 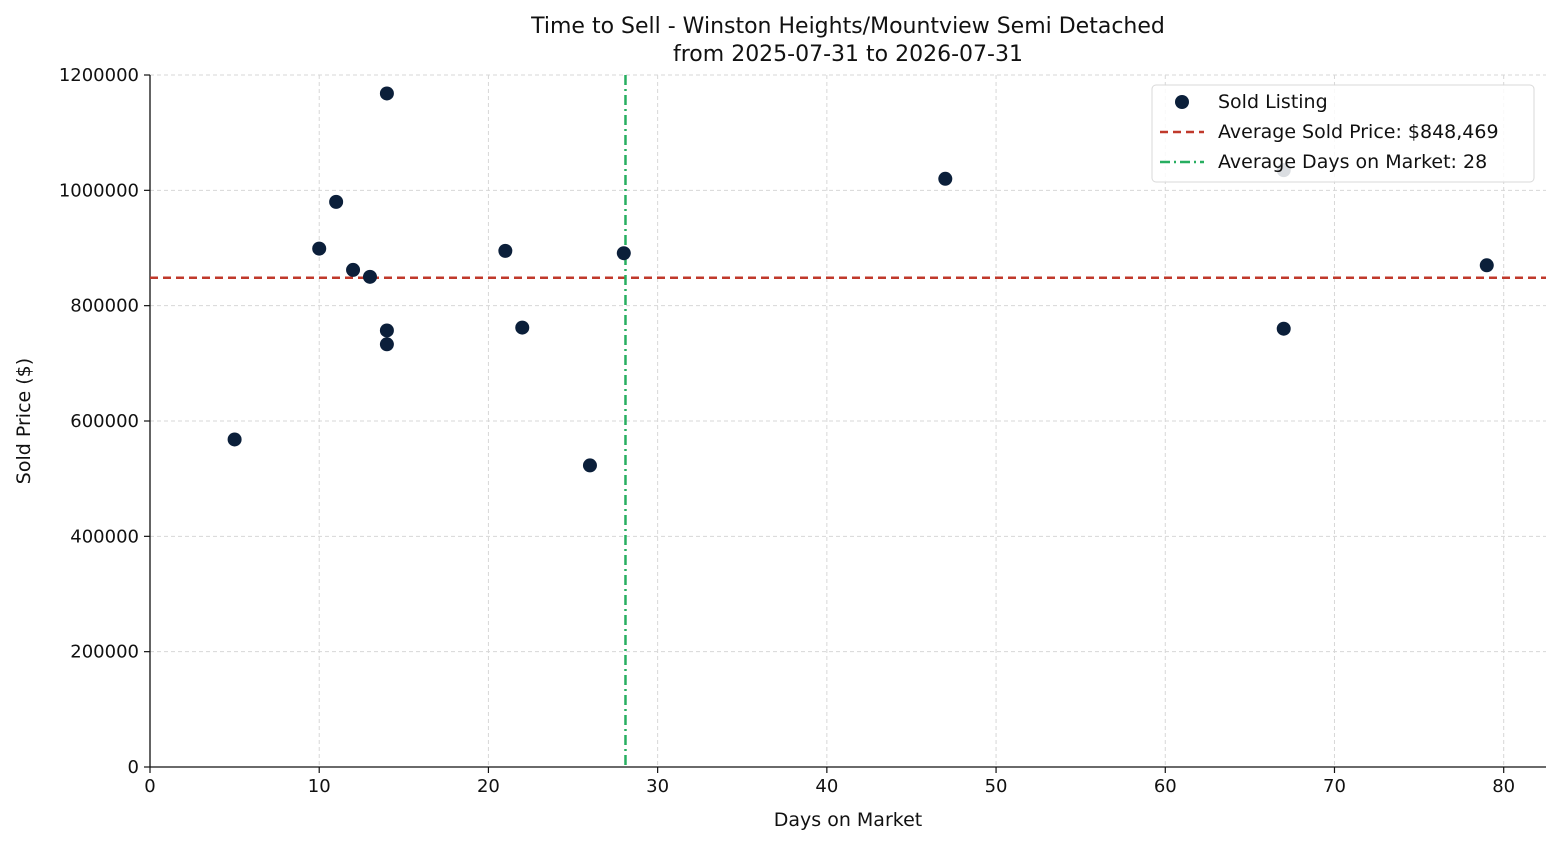 I want to click on x-tick-label: 0, so click(x=149, y=786).